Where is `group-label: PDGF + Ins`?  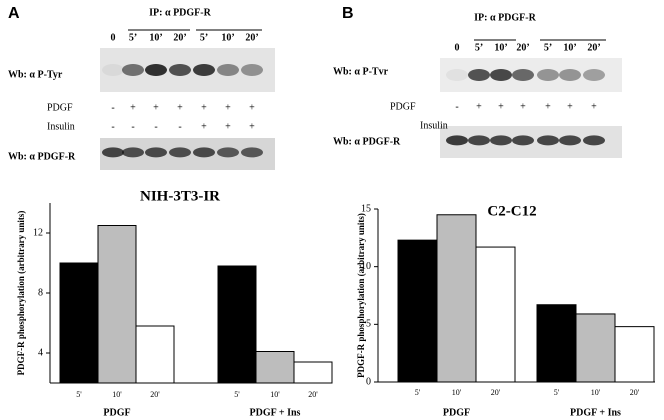 group-label: PDGF + Ins is located at coordinates (275, 412).